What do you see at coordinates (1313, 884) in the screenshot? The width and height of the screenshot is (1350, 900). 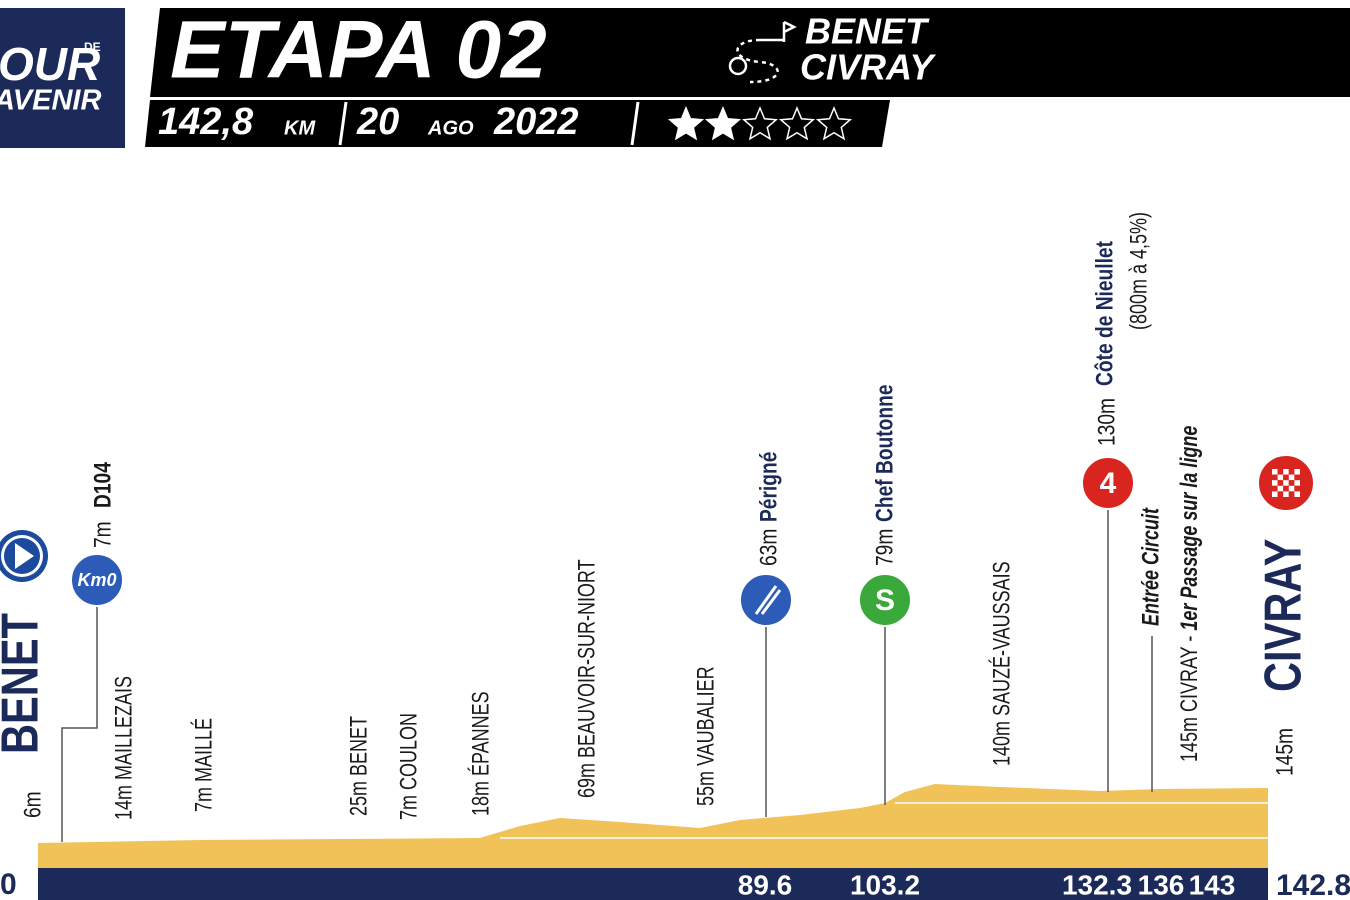 I see `km-label: 142.8` at bounding box center [1313, 884].